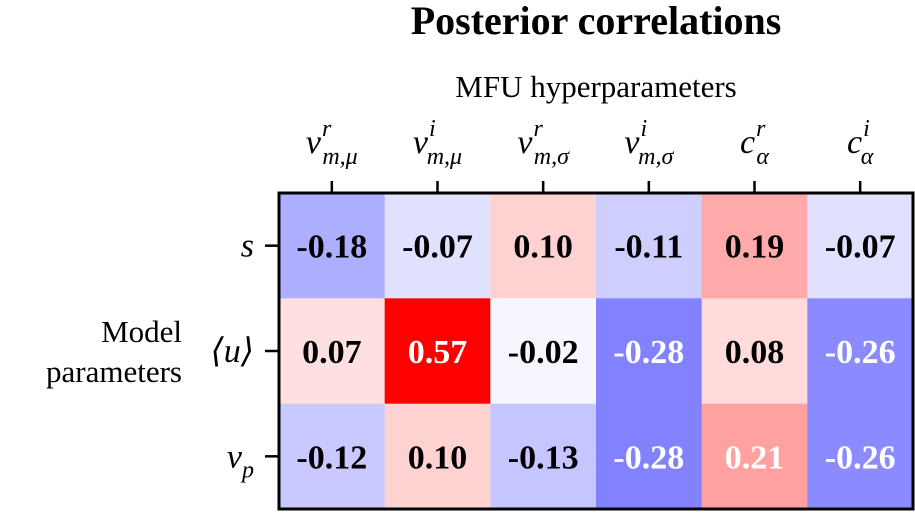 This screenshot has height=518, width=915. Describe the element at coordinates (754, 143) in the screenshot. I see `x-tick-label: cr α` at that location.